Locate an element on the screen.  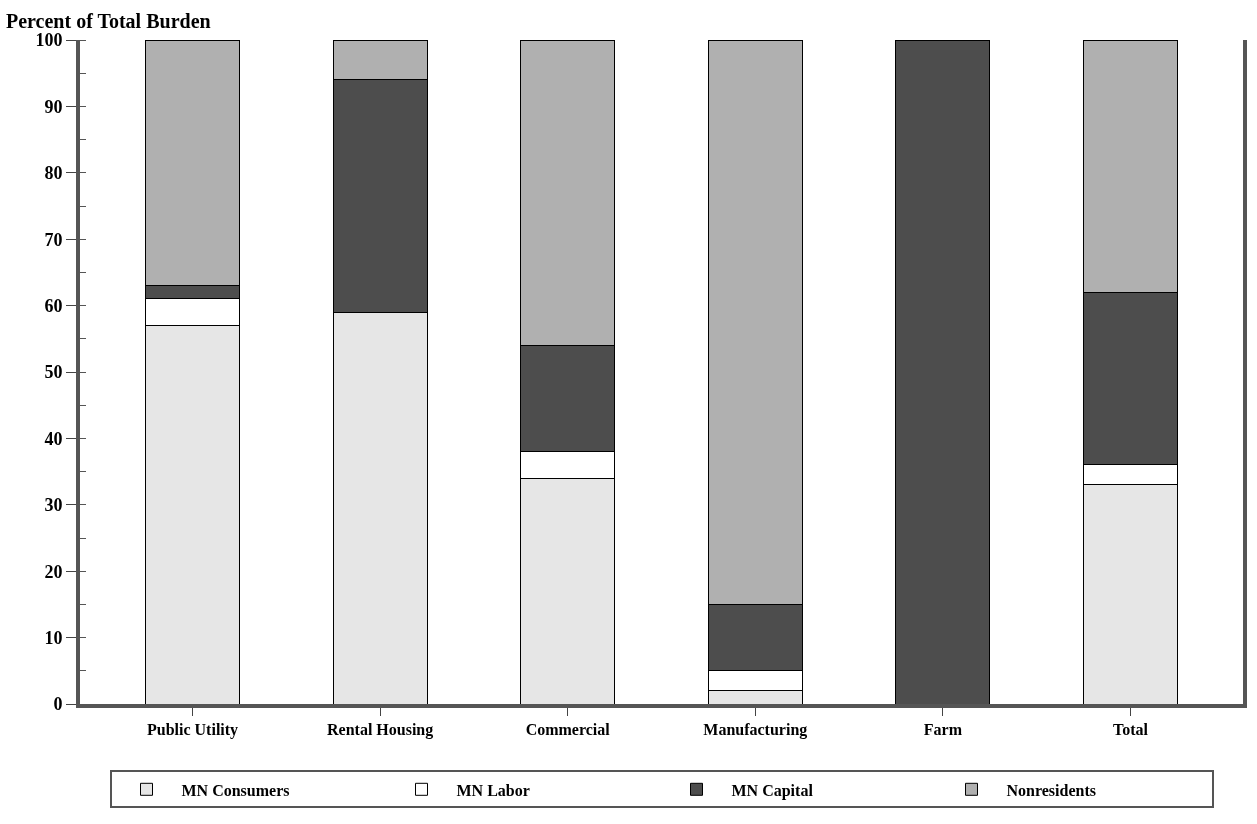
y-tick-label: 40 is located at coordinates (53, 438).